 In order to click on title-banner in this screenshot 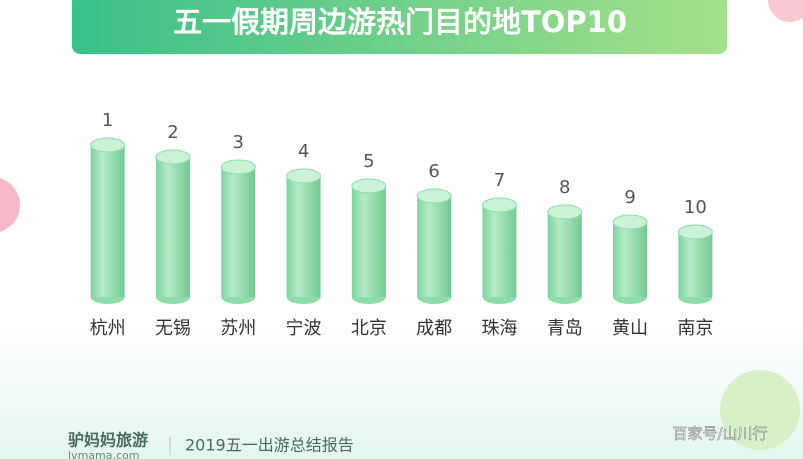, I will do `click(399, 27)`.